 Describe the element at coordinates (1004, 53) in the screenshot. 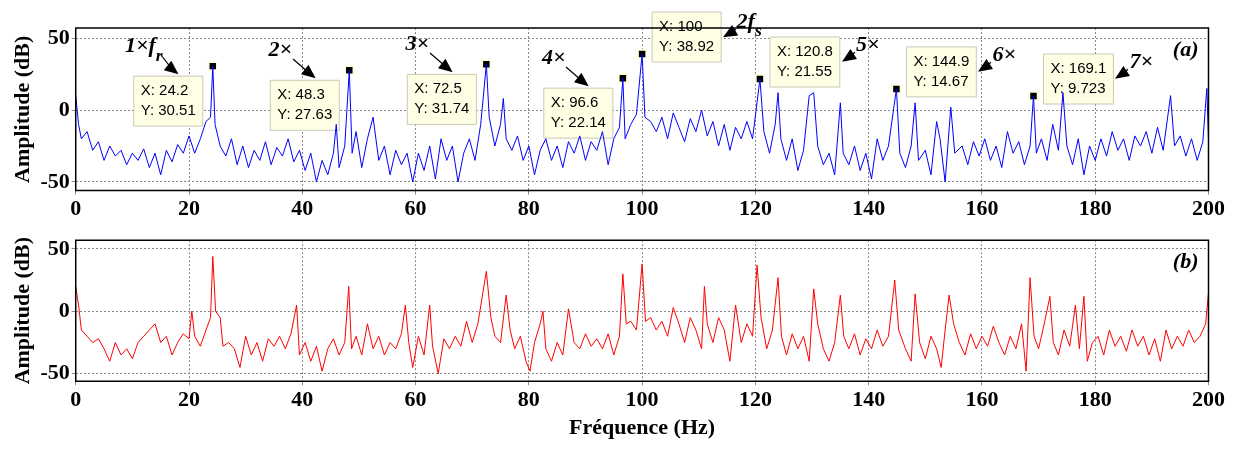

I see `annotation: 6×` at that location.